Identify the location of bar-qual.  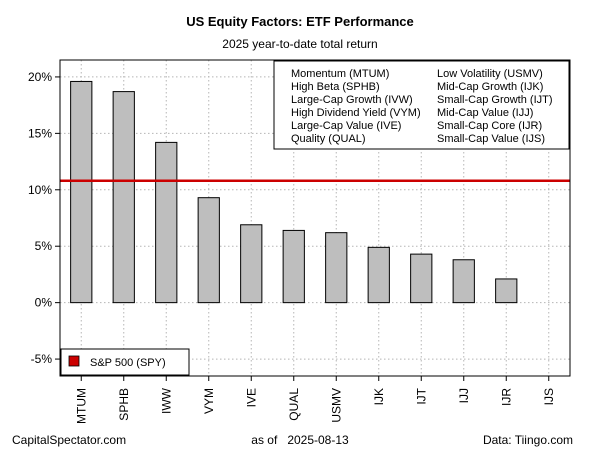
(293, 266).